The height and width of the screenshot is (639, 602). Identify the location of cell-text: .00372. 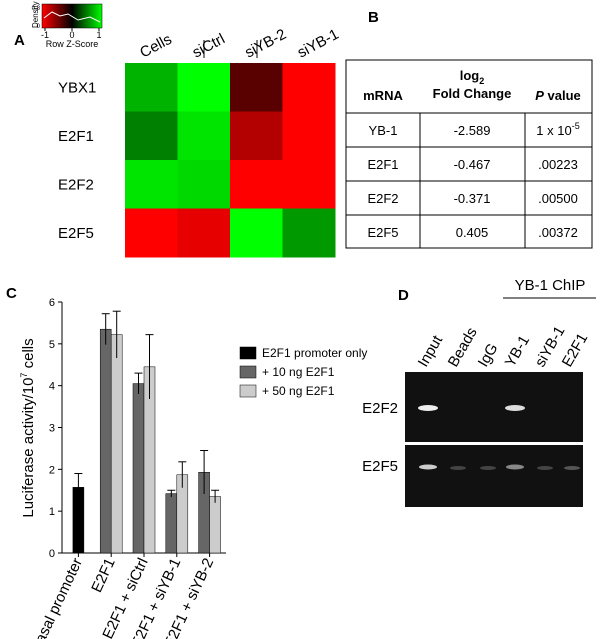
(558, 232).